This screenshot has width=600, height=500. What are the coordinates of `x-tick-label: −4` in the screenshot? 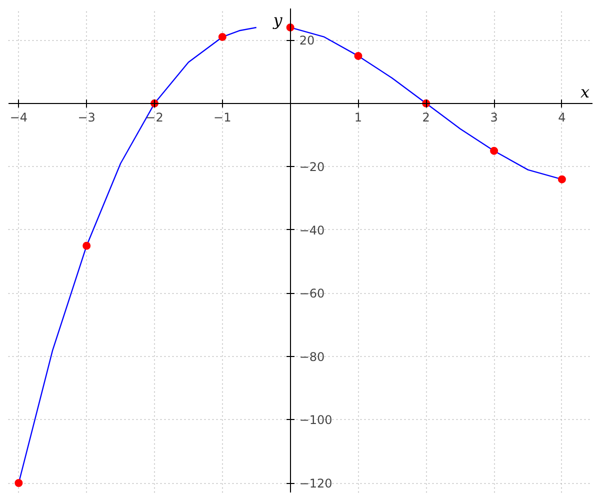 It's located at (19, 117).